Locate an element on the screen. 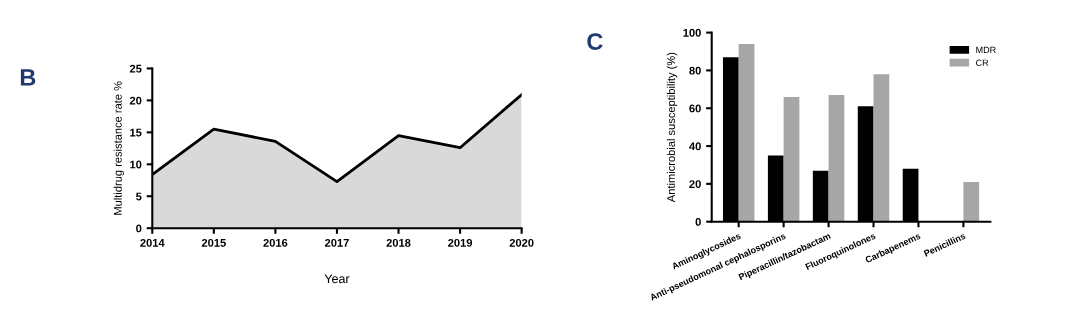 This screenshot has height=326, width=1080. y-tick-label: 5 is located at coordinates (139, 196).